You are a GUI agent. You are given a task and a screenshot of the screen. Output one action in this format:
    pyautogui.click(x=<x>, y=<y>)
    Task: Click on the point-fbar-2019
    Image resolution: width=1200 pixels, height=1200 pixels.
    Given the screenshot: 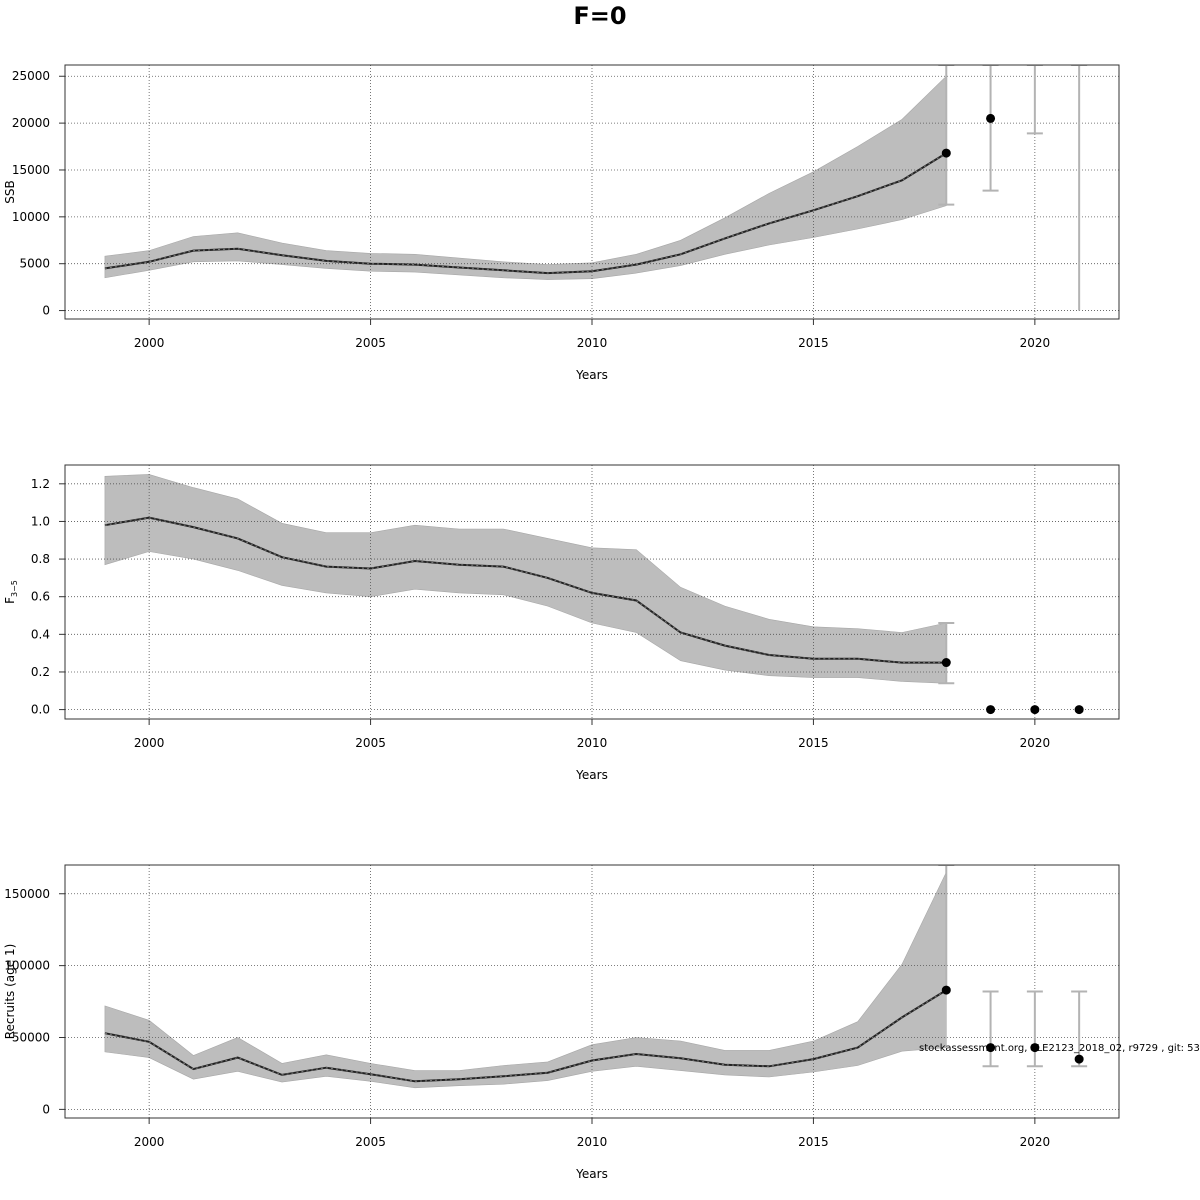 What is the action you would take?
    pyautogui.click(x=991, y=710)
    